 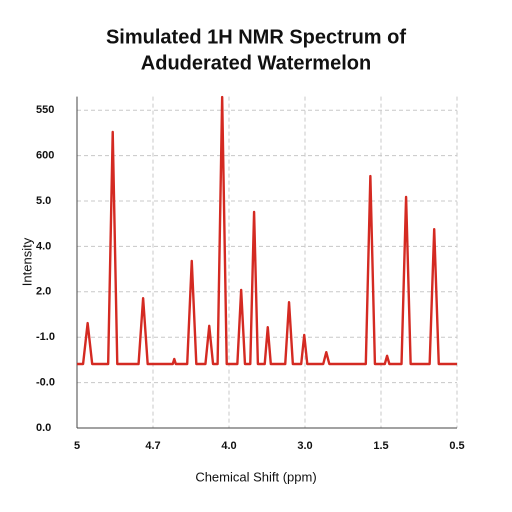 What do you see at coordinates (45, 383) in the screenshot?
I see `y-tick-label: -0.0` at bounding box center [45, 383].